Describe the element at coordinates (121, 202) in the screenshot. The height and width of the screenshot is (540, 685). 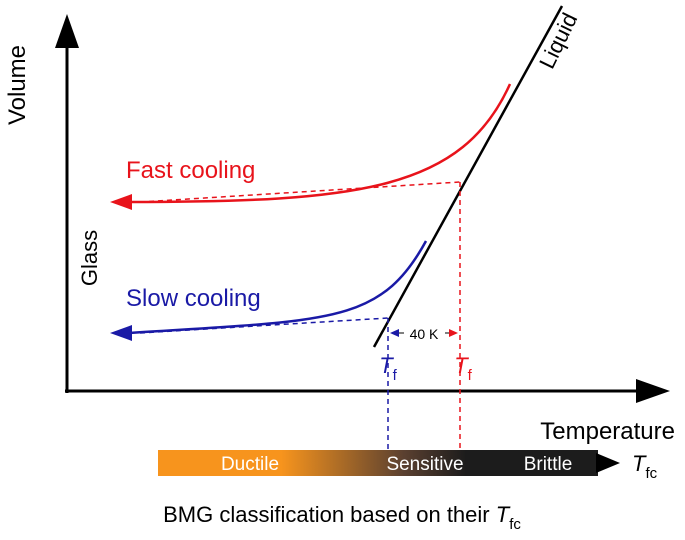
I see `fast-cooling-arrow-icon` at that location.